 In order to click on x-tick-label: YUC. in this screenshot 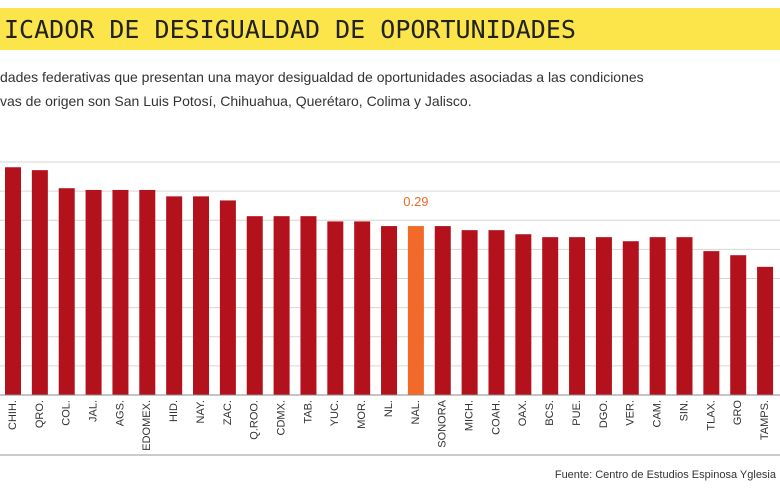, I will do `click(335, 413)`.